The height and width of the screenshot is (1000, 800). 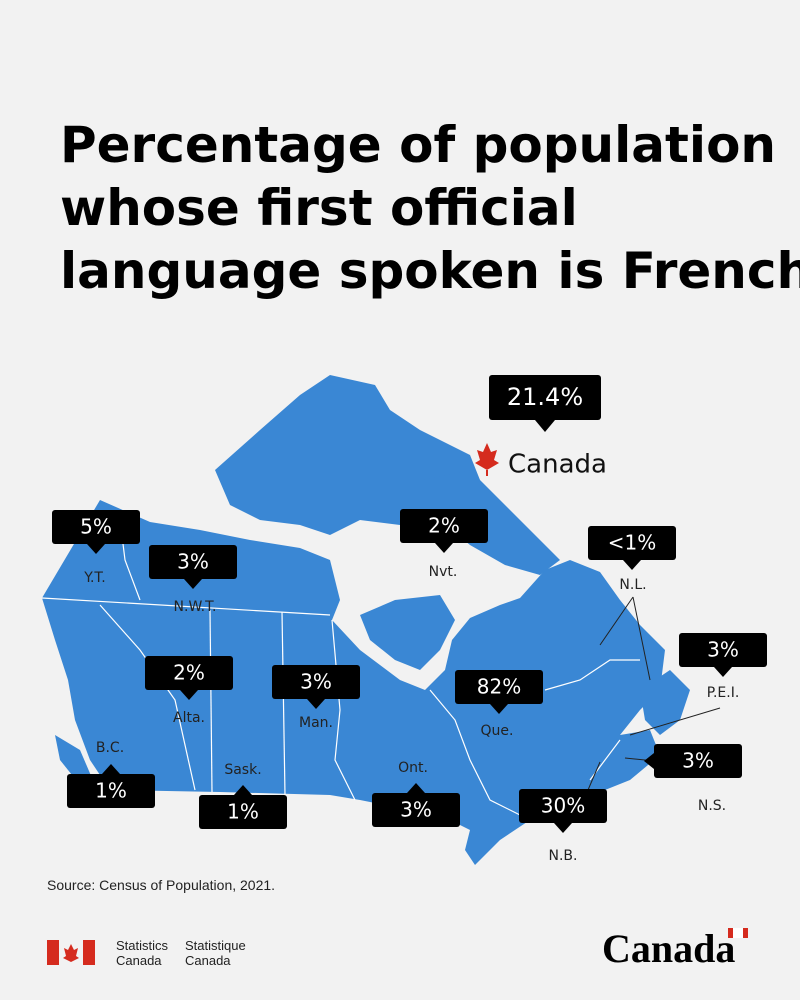 I want to click on wordmark: Canada, so click(x=675, y=948).